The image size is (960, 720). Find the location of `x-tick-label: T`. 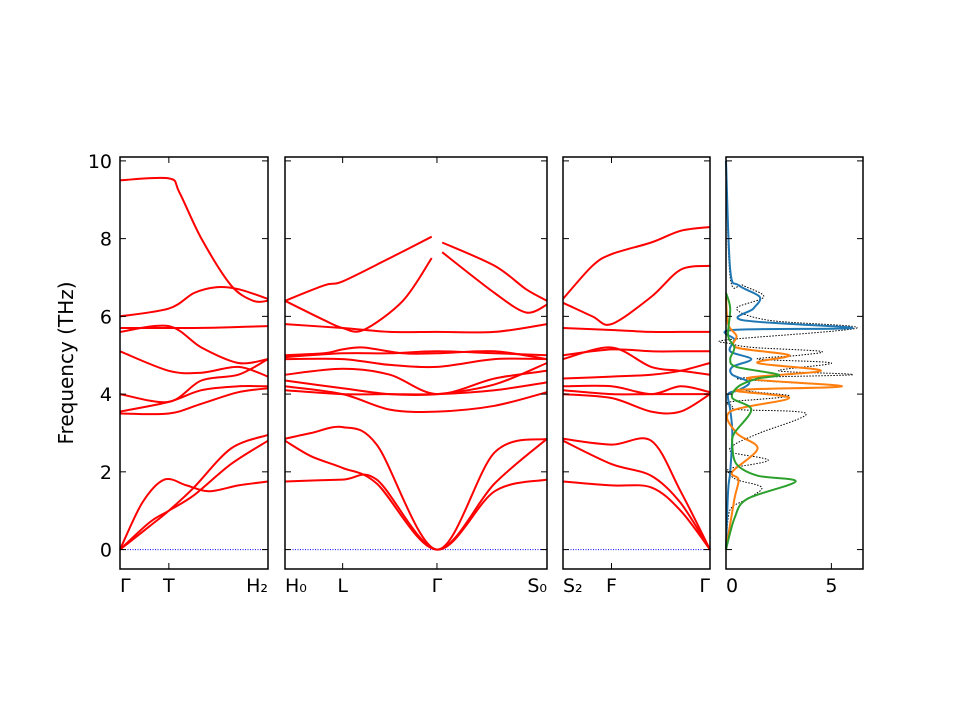

x-tick-label: T is located at coordinates (168, 586).